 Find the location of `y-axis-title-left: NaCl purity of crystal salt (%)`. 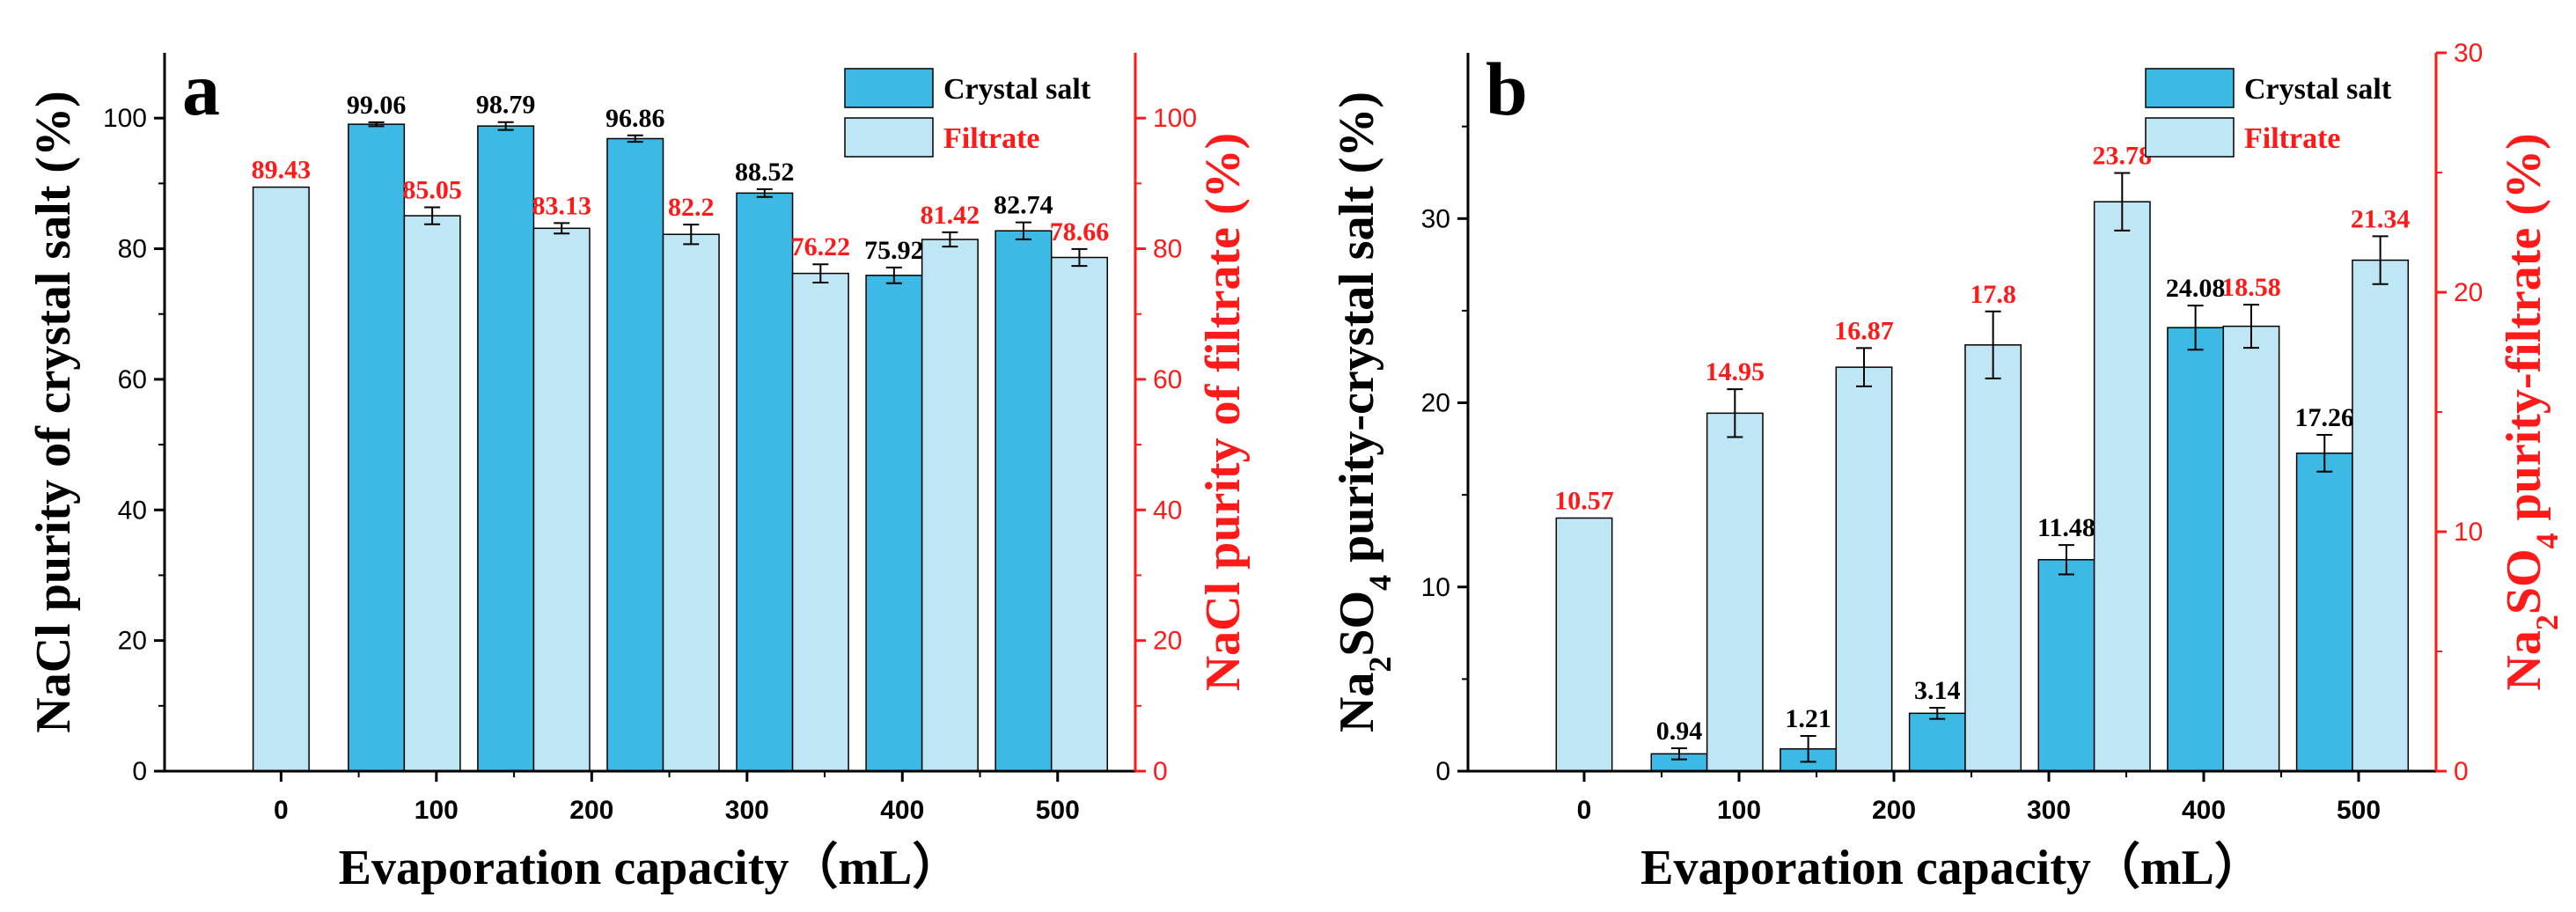

y-axis-title-left: NaCl purity of crystal salt (%) is located at coordinates (53, 412).